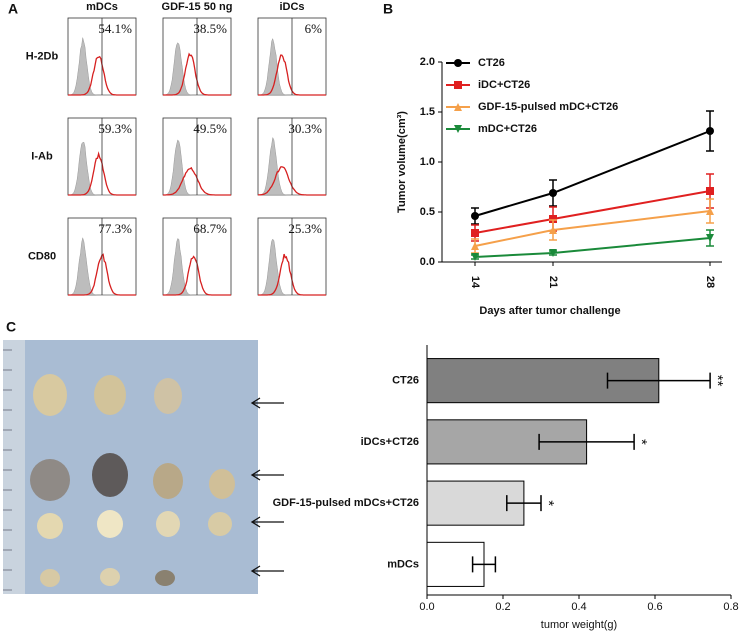 The width and height of the screenshot is (739, 637). I want to click on legend-label: iDC+CT26, so click(504, 85).